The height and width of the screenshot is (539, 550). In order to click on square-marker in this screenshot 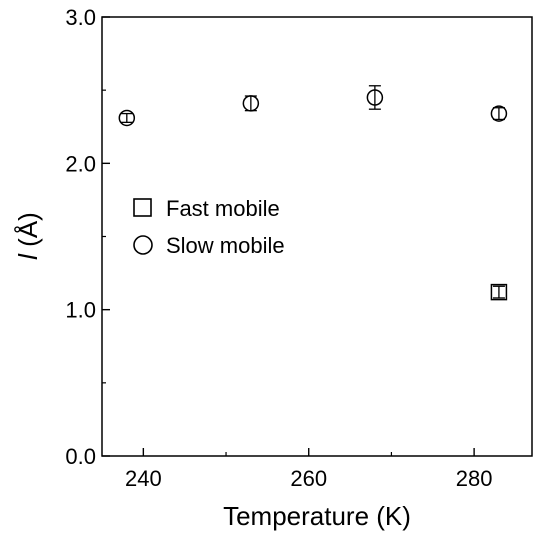, I will do `click(499, 292)`.